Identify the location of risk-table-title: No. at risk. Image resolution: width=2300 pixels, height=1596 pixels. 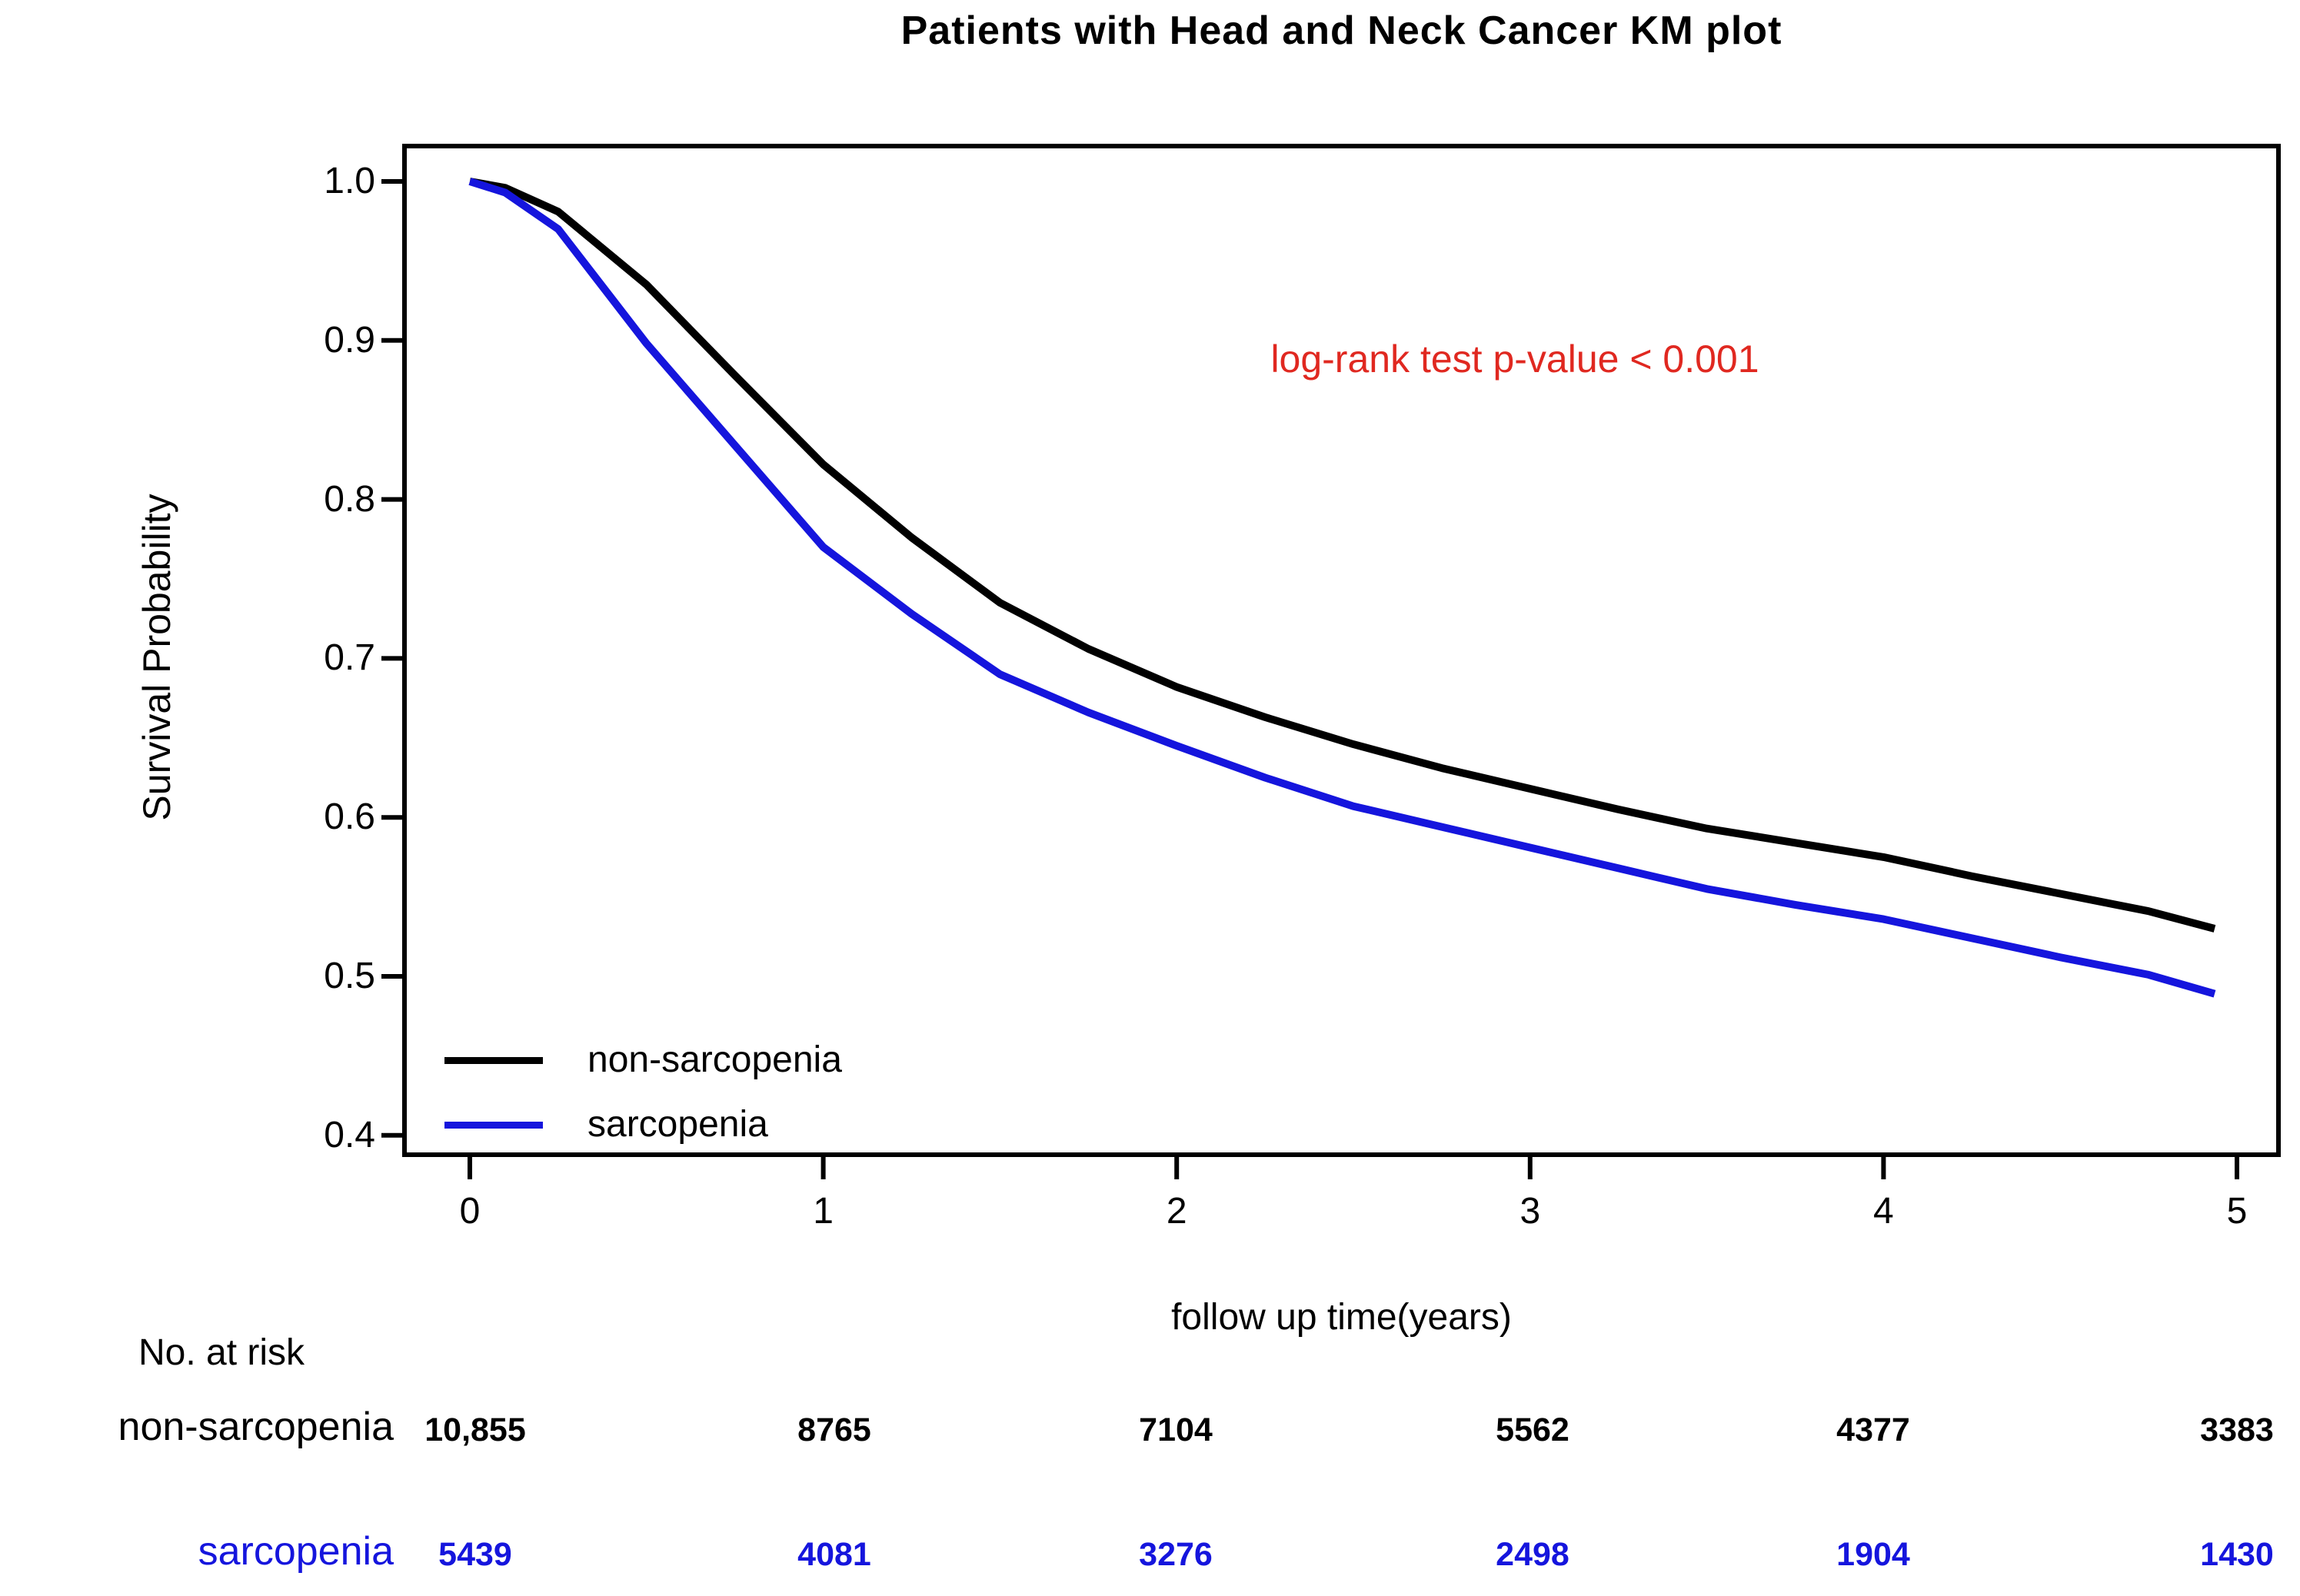
(221, 1352).